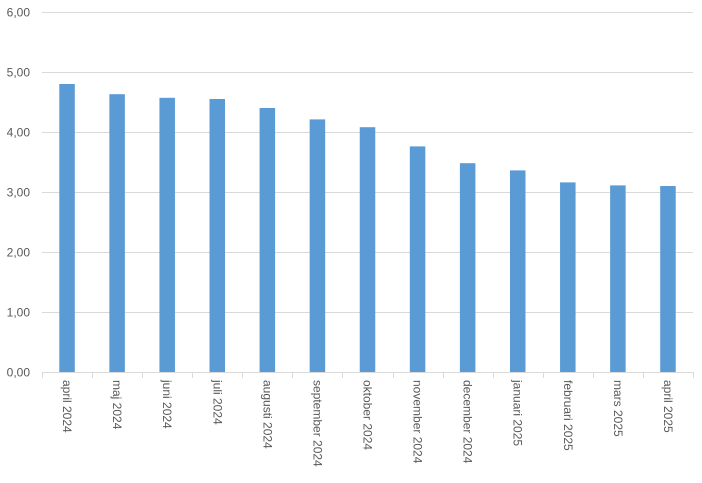 Image resolution: width=702 pixels, height=483 pixels. What do you see at coordinates (217, 402) in the screenshot?
I see `x-tick-label: juli 2024` at bounding box center [217, 402].